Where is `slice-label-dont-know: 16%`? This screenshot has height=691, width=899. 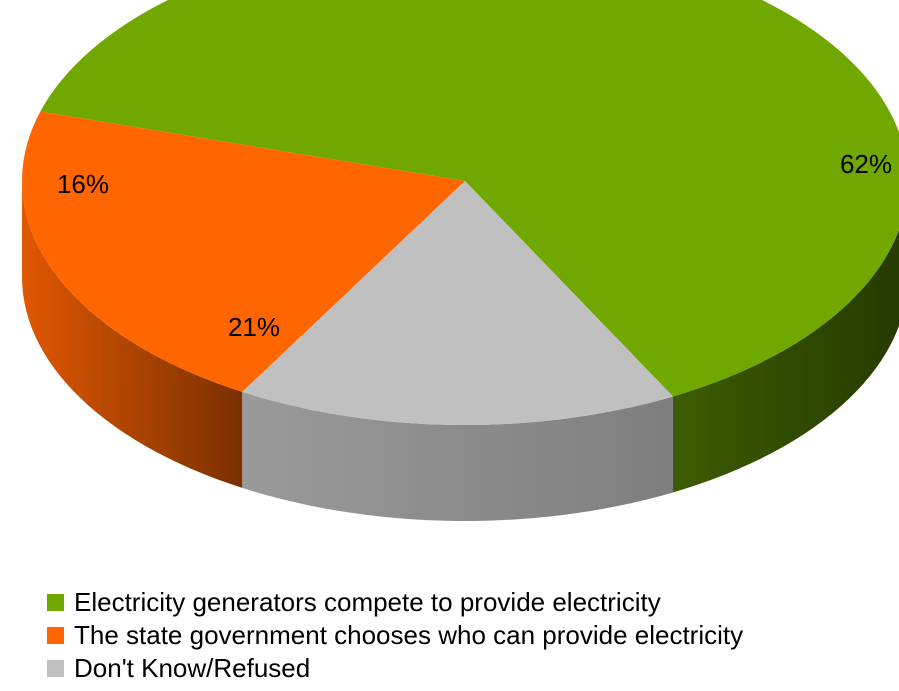
slice-label-dont-know: 16% is located at coordinates (83, 184).